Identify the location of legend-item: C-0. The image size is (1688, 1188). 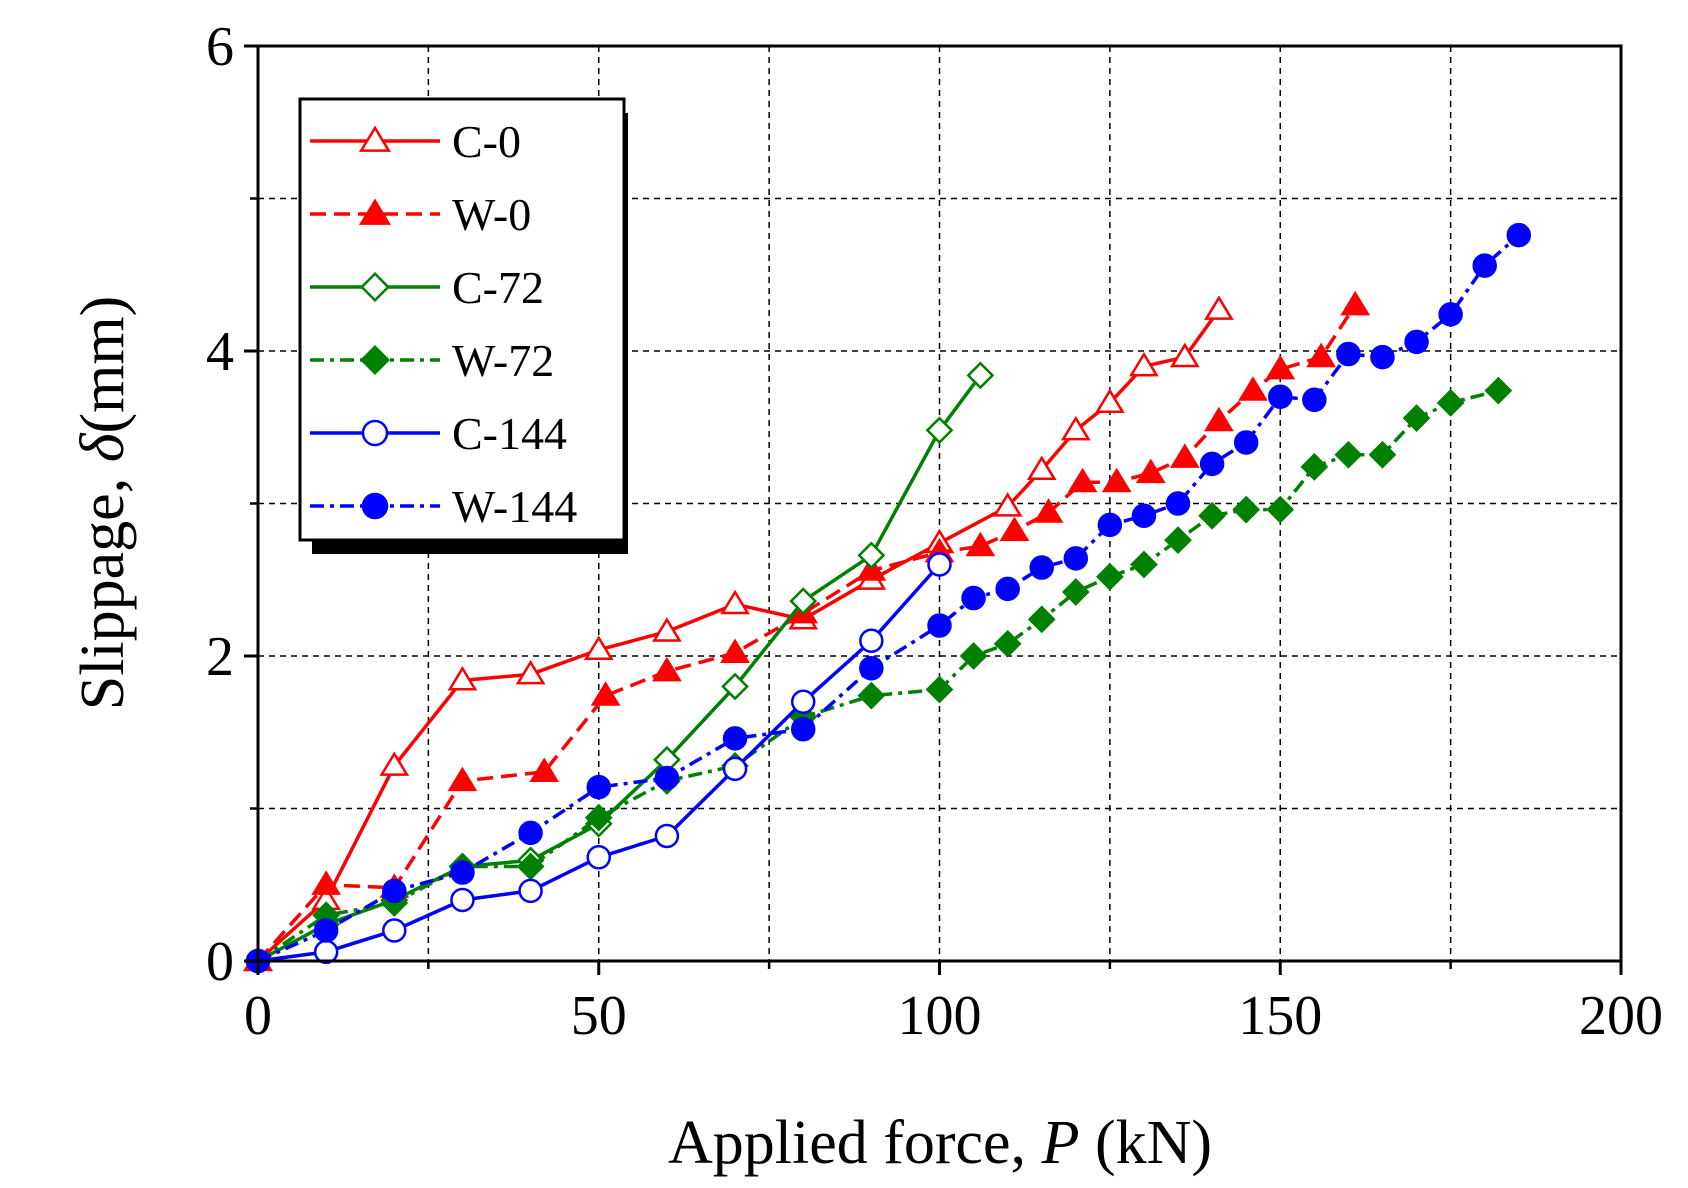
(415, 141).